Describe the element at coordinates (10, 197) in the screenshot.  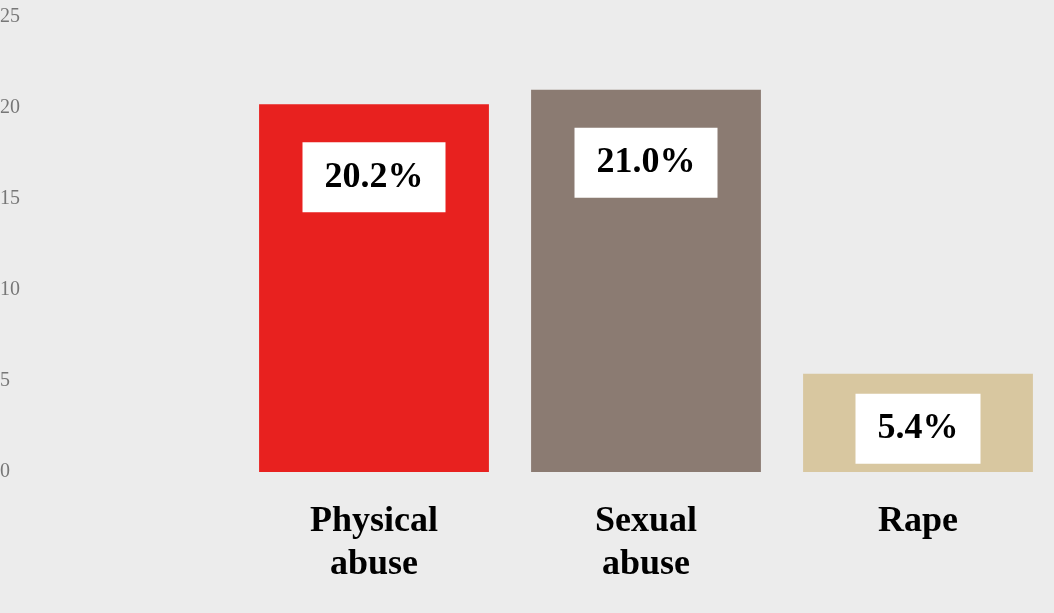
I see `y-tick-label: 15` at that location.